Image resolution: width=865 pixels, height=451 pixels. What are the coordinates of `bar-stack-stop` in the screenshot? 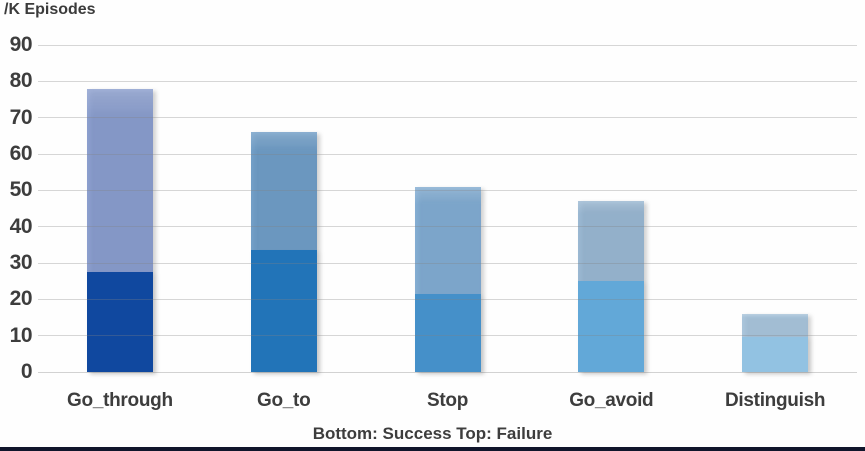 It's located at (447, 279).